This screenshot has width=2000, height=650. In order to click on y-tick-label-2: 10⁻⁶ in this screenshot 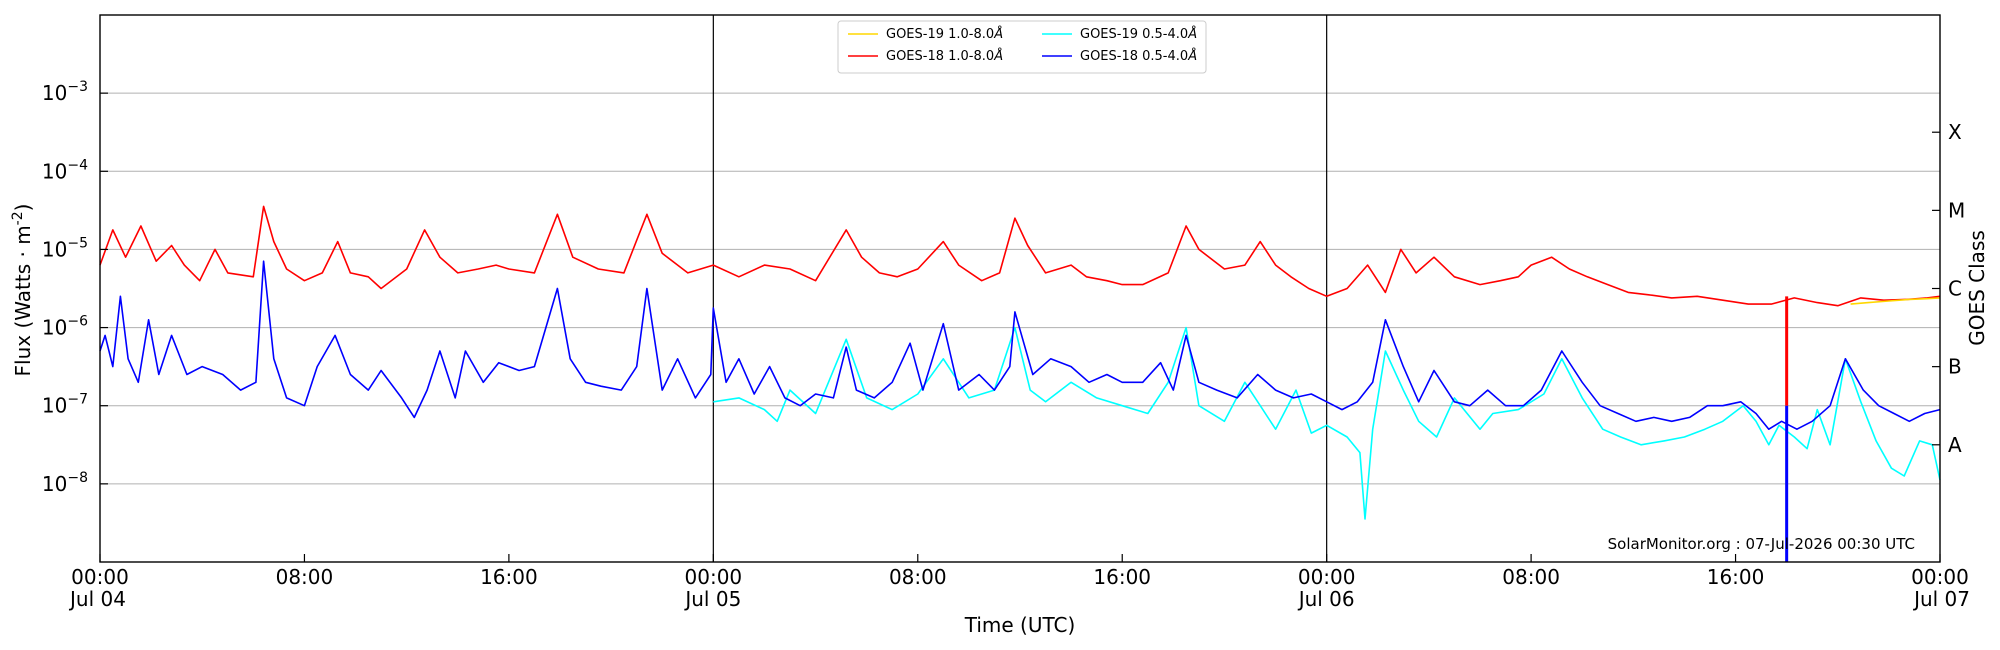, I will do `click(65, 327)`.